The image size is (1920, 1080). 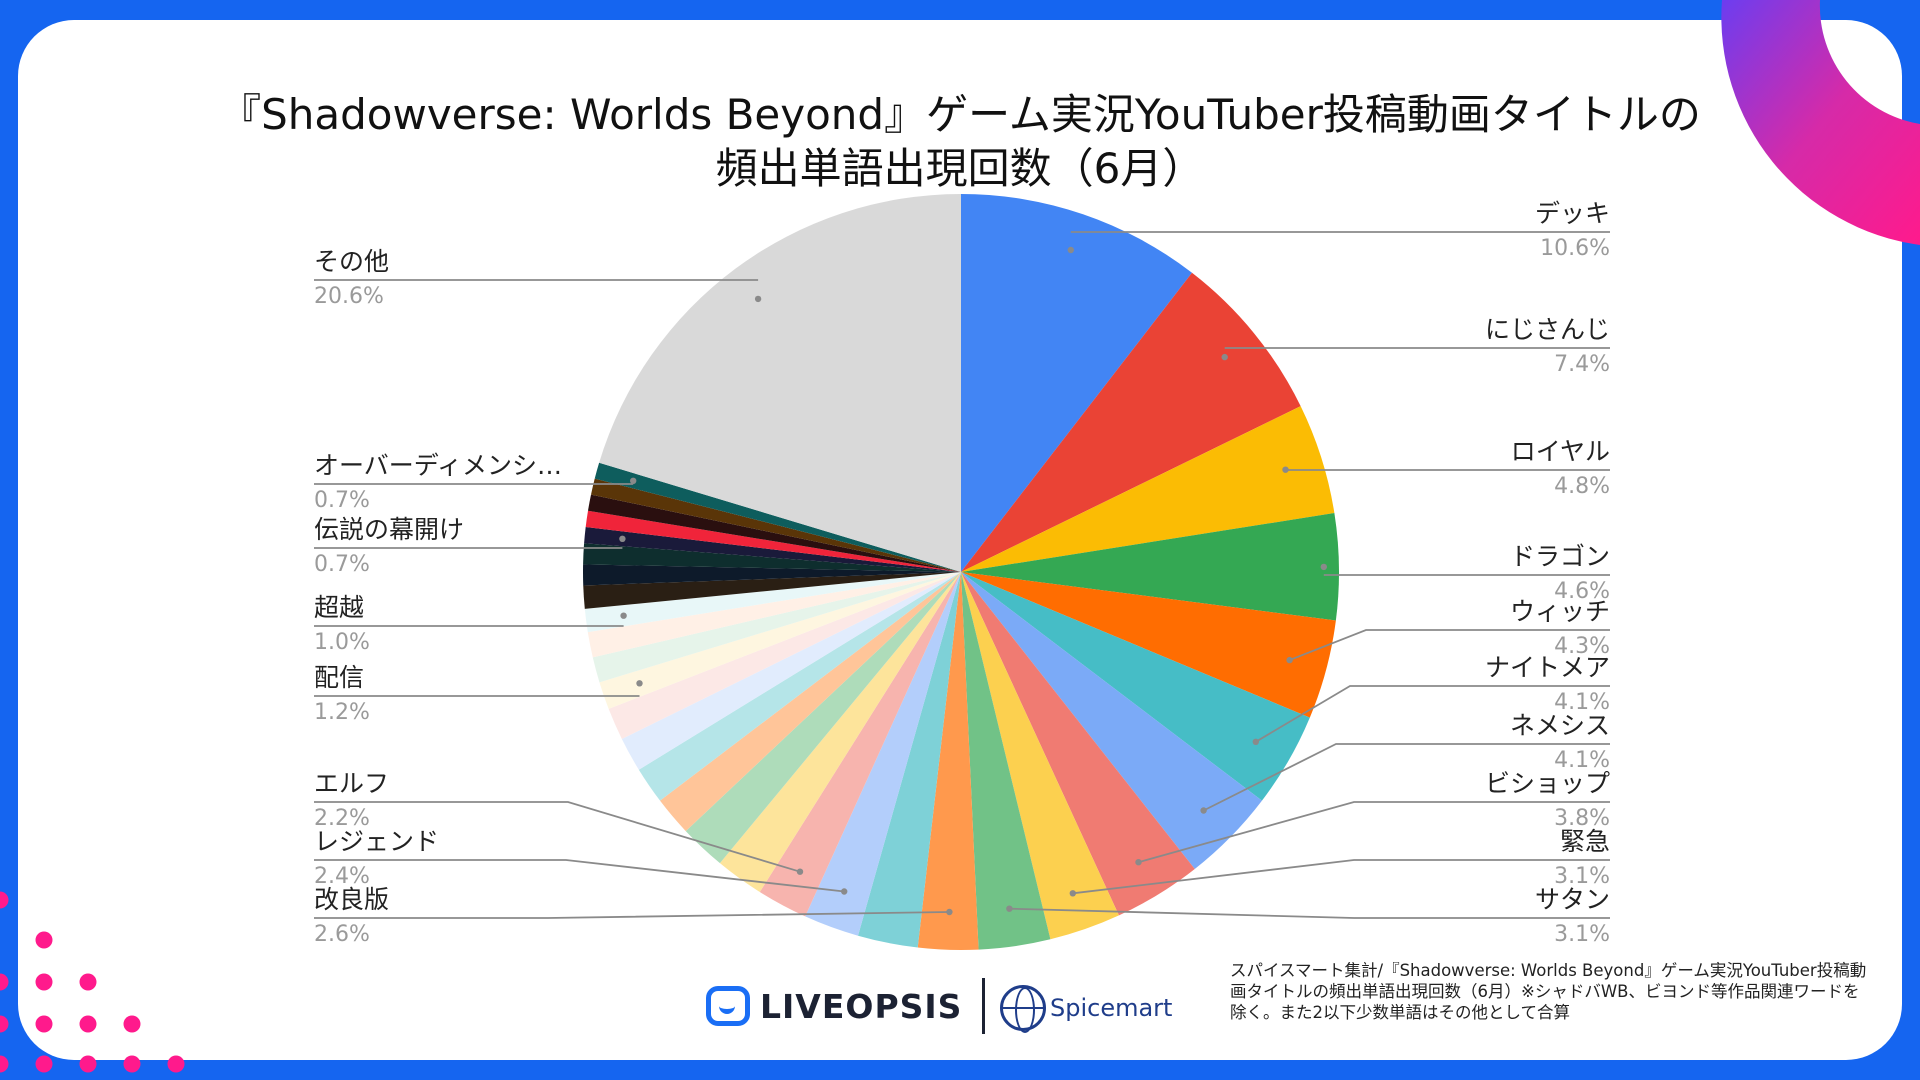 What do you see at coordinates (1572, 213) in the screenshot?
I see `slice-label: デッキ` at bounding box center [1572, 213].